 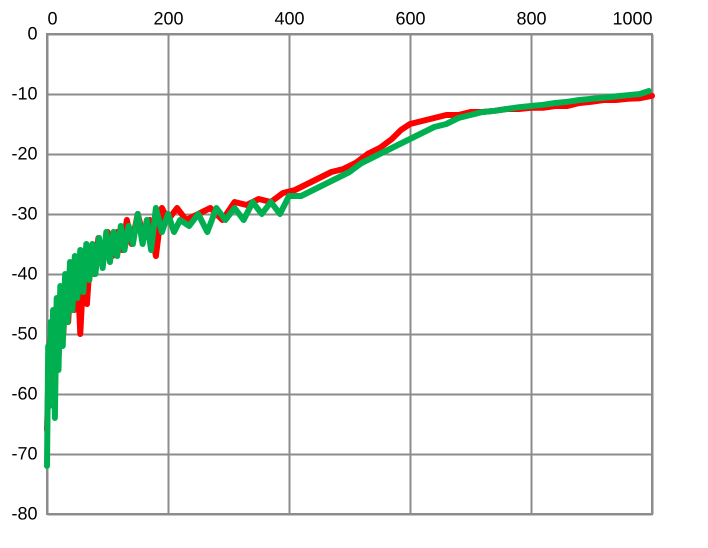 I want to click on x-tick-label: 200, so click(x=168, y=18).